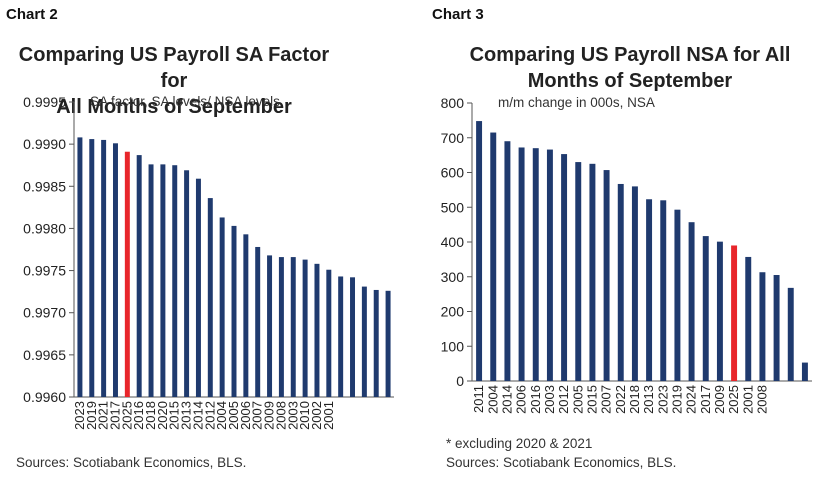  What do you see at coordinates (292, 415) in the screenshot?
I see `x-tick-label: 2003` at bounding box center [292, 415].